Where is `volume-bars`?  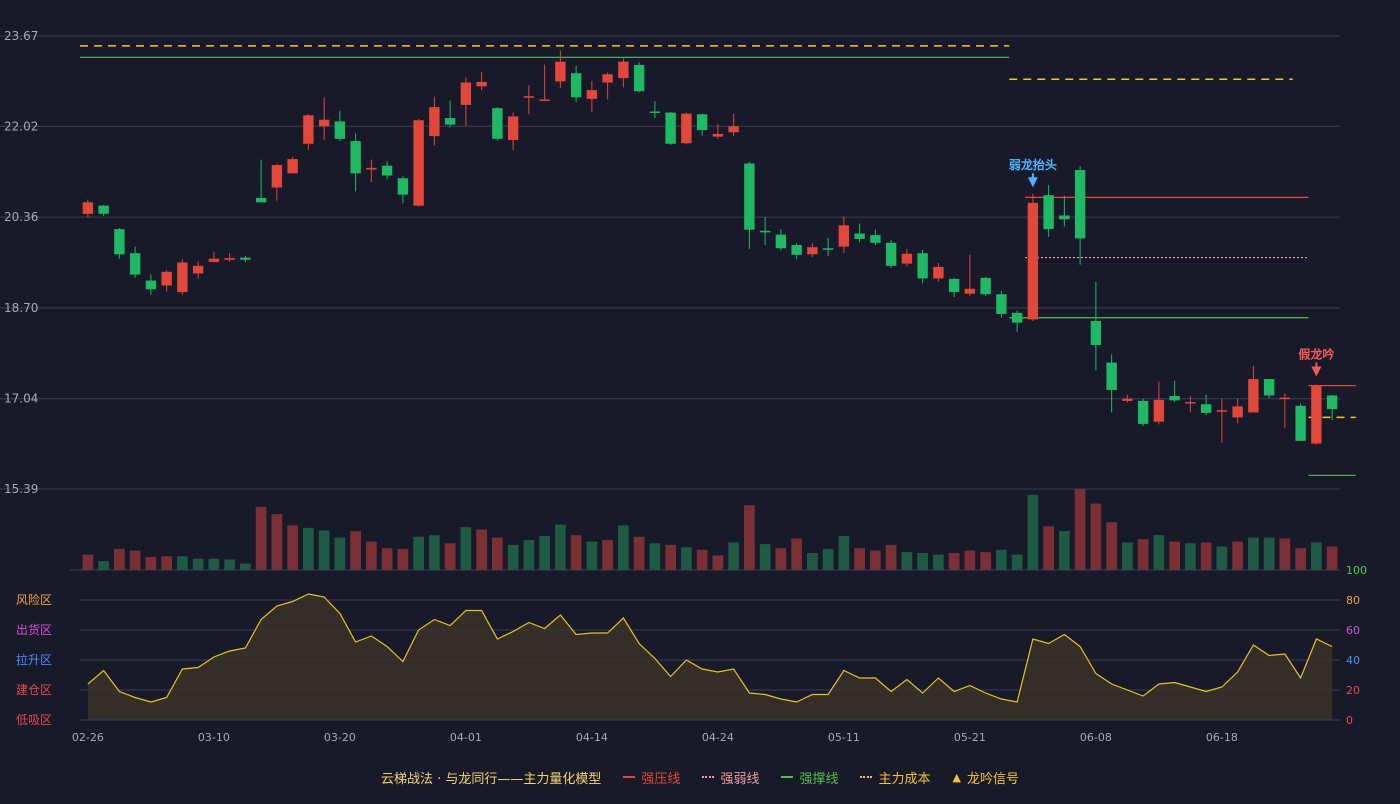 volume-bars is located at coordinates (705, 530).